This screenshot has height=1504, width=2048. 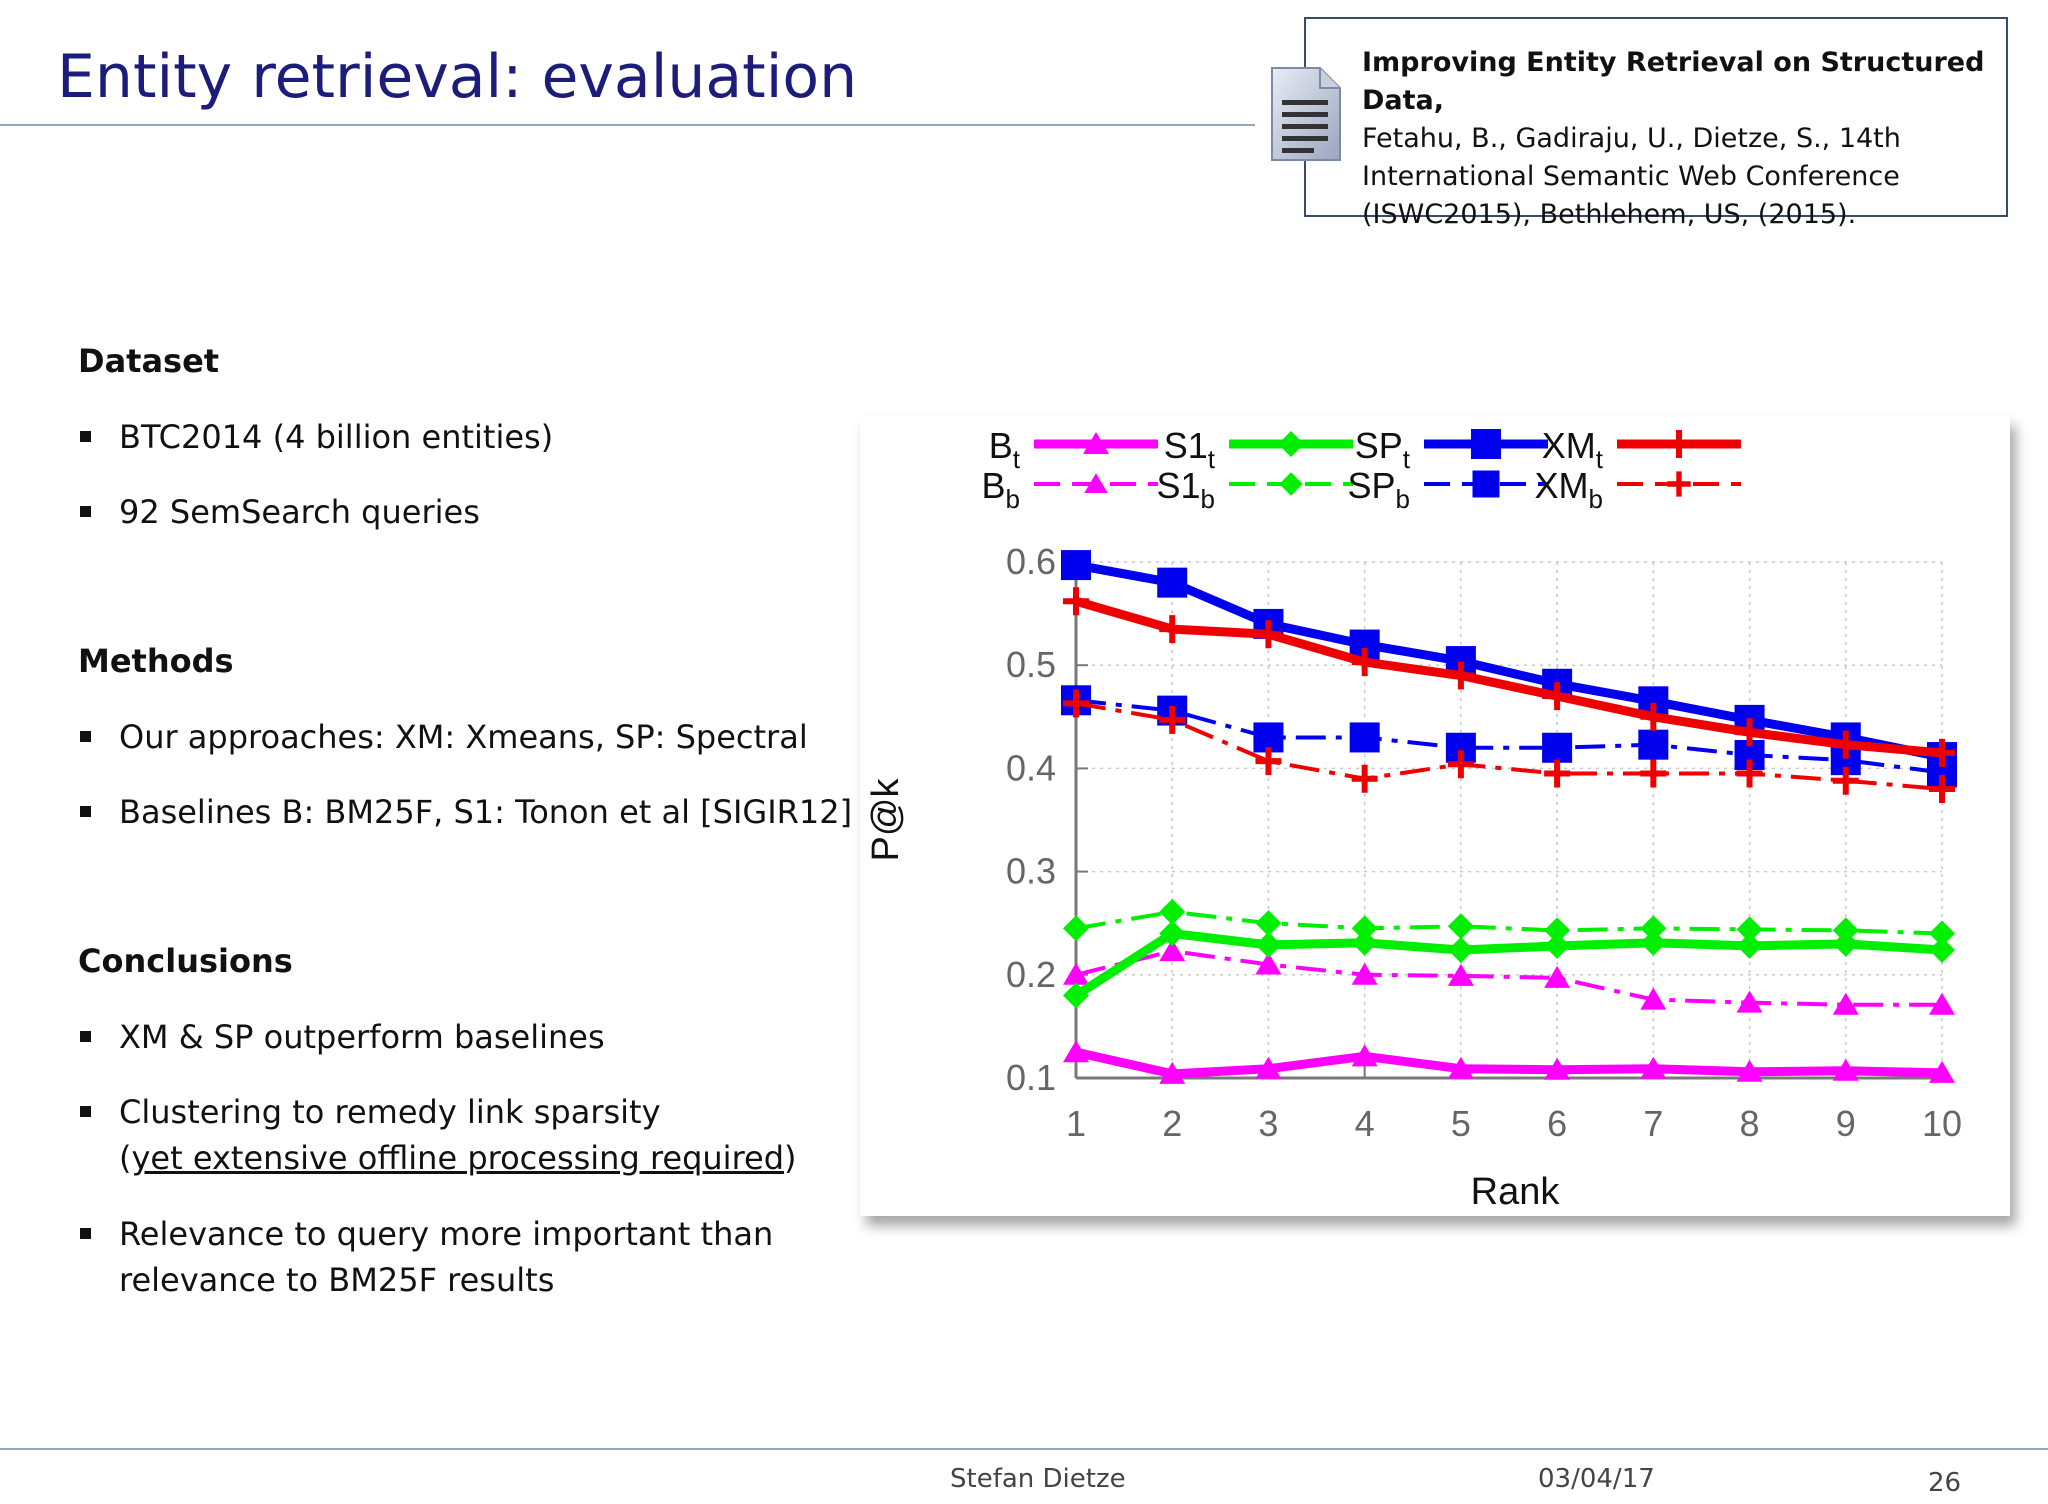 What do you see at coordinates (1656, 117) in the screenshot?
I see `reference-box` at bounding box center [1656, 117].